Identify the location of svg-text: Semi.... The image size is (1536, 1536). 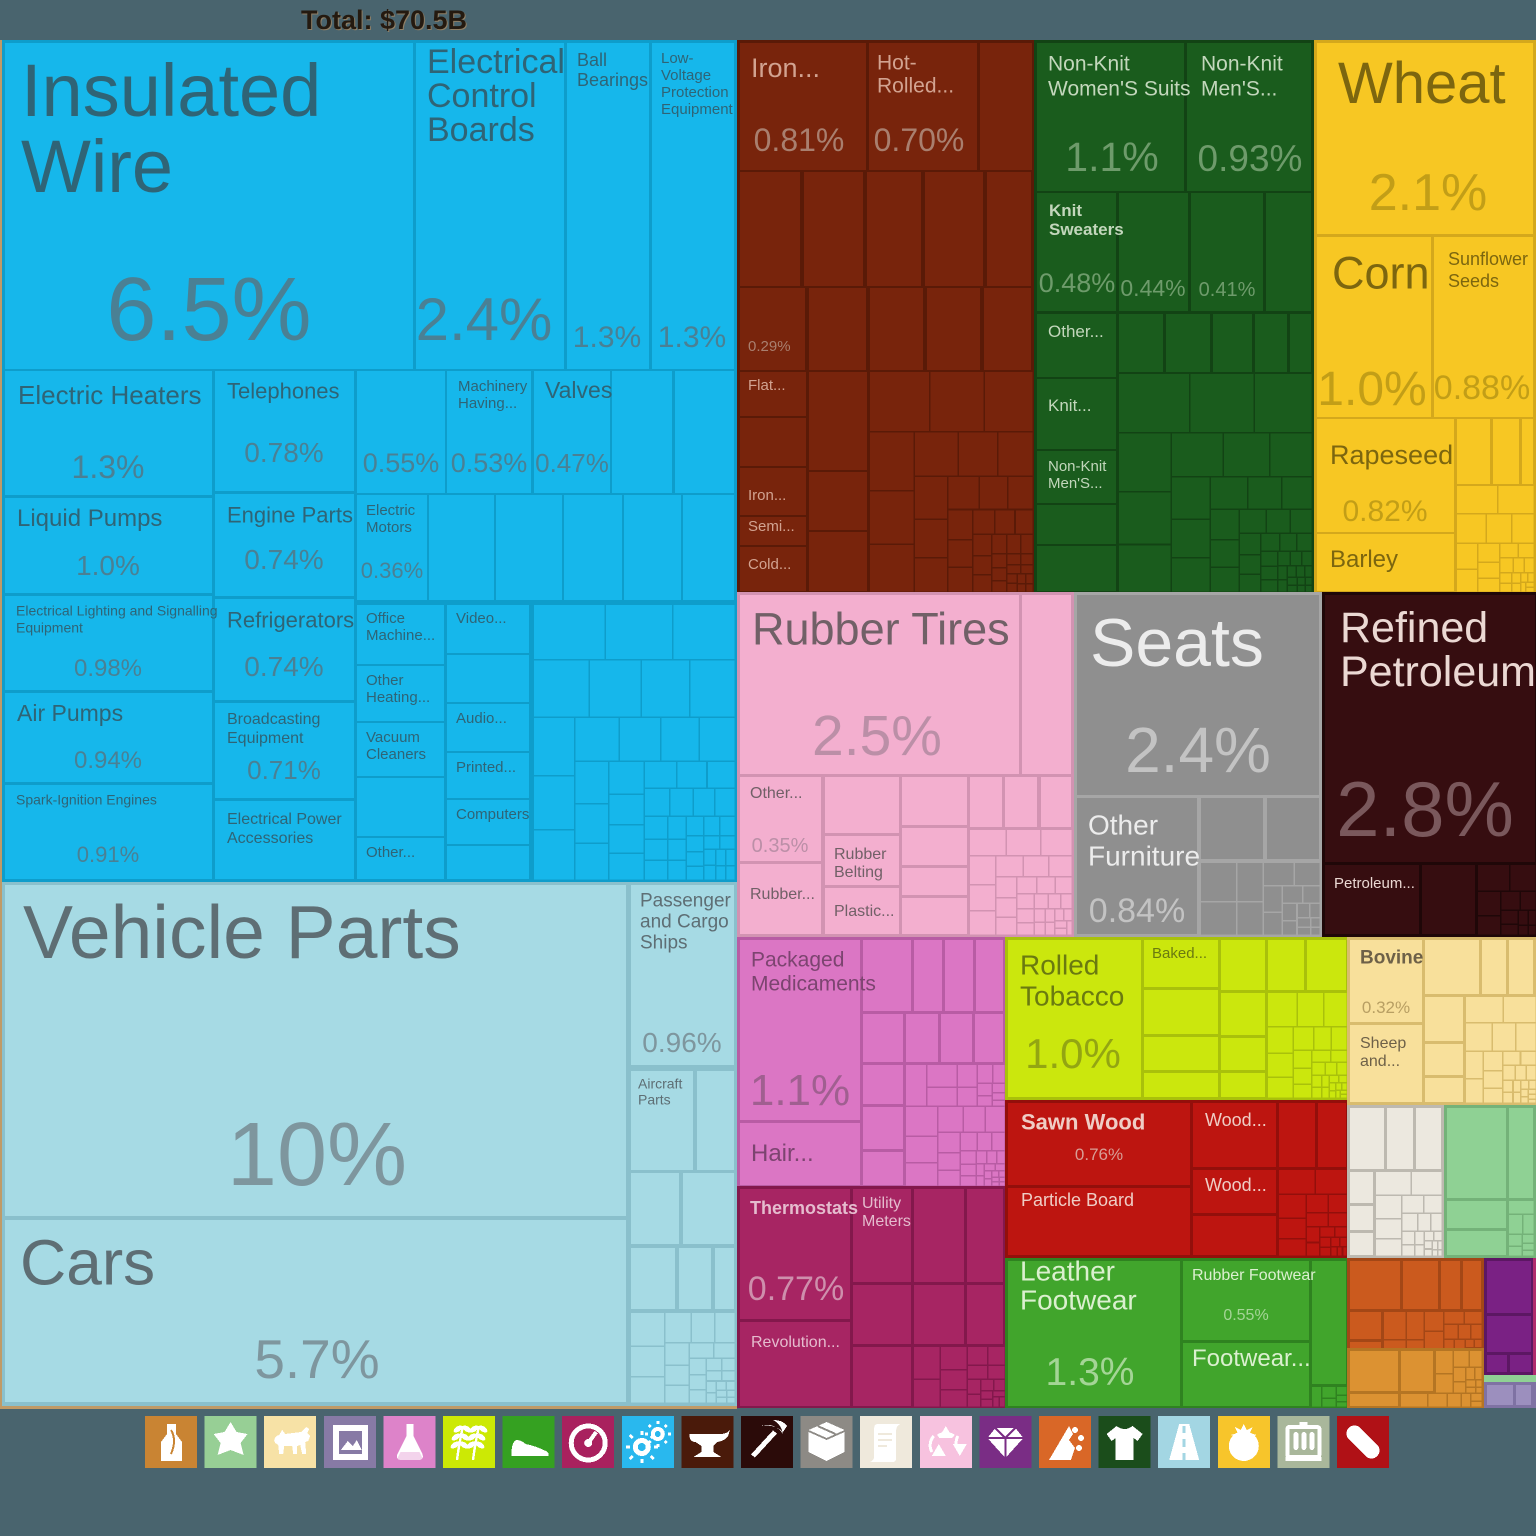
(771, 526).